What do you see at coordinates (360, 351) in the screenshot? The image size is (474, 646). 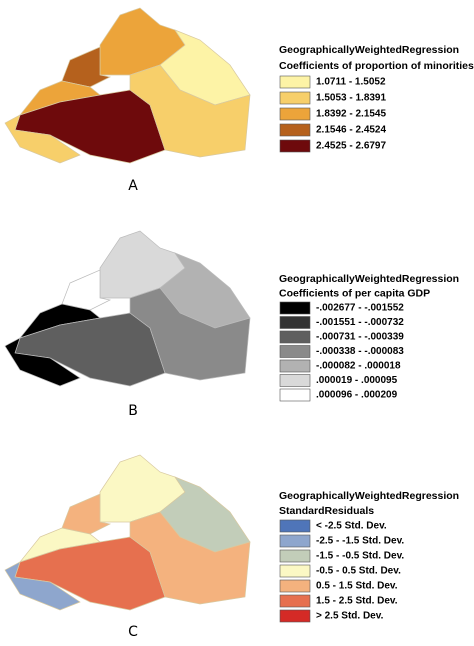 I see `legend-label: -.000338 - -.000083` at bounding box center [360, 351].